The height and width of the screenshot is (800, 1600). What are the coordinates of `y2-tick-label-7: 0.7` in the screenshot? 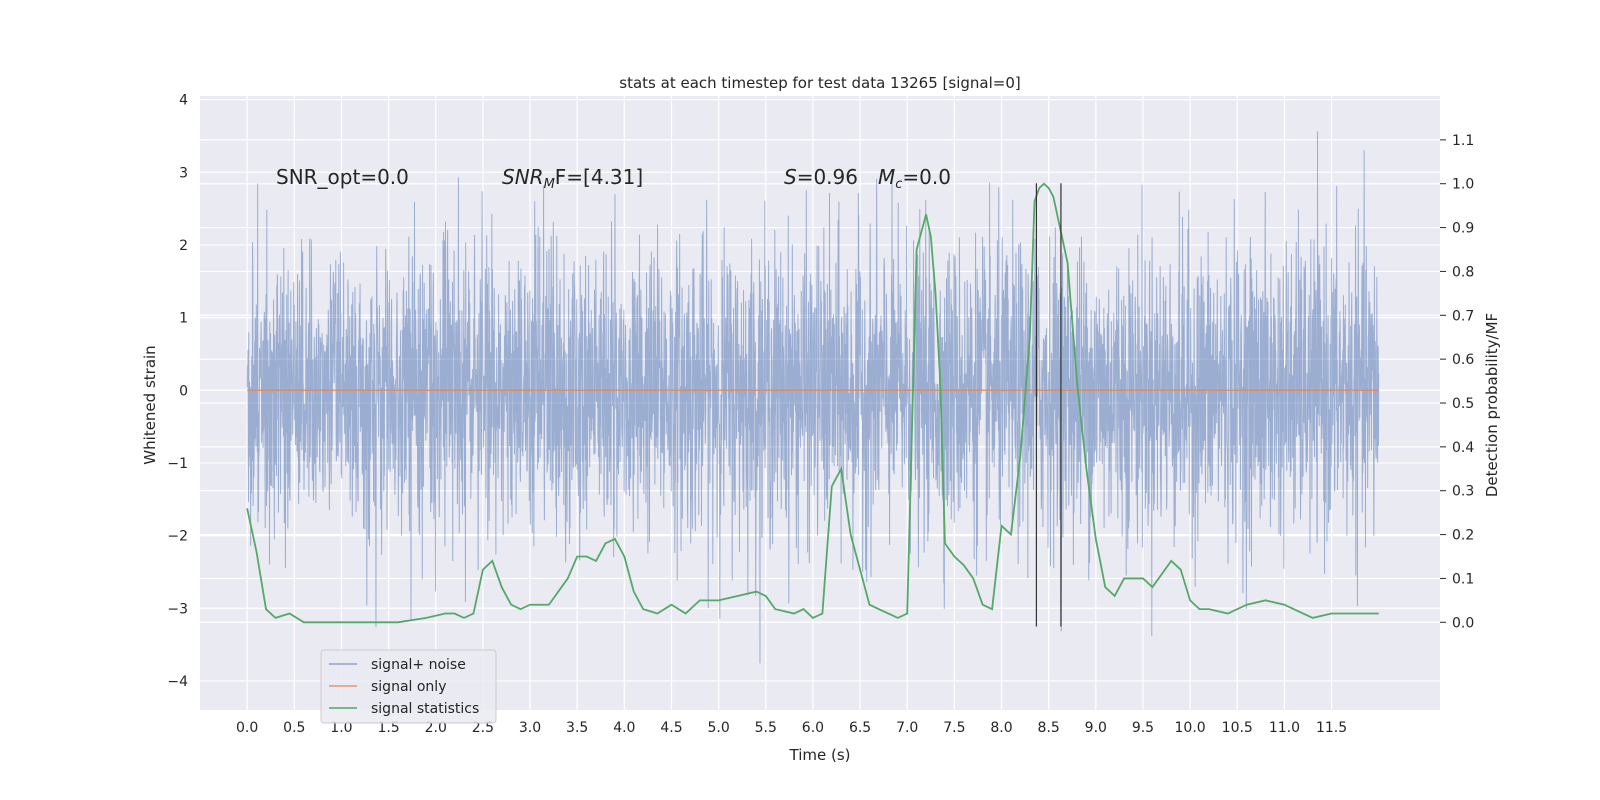 It's located at (1463, 316).